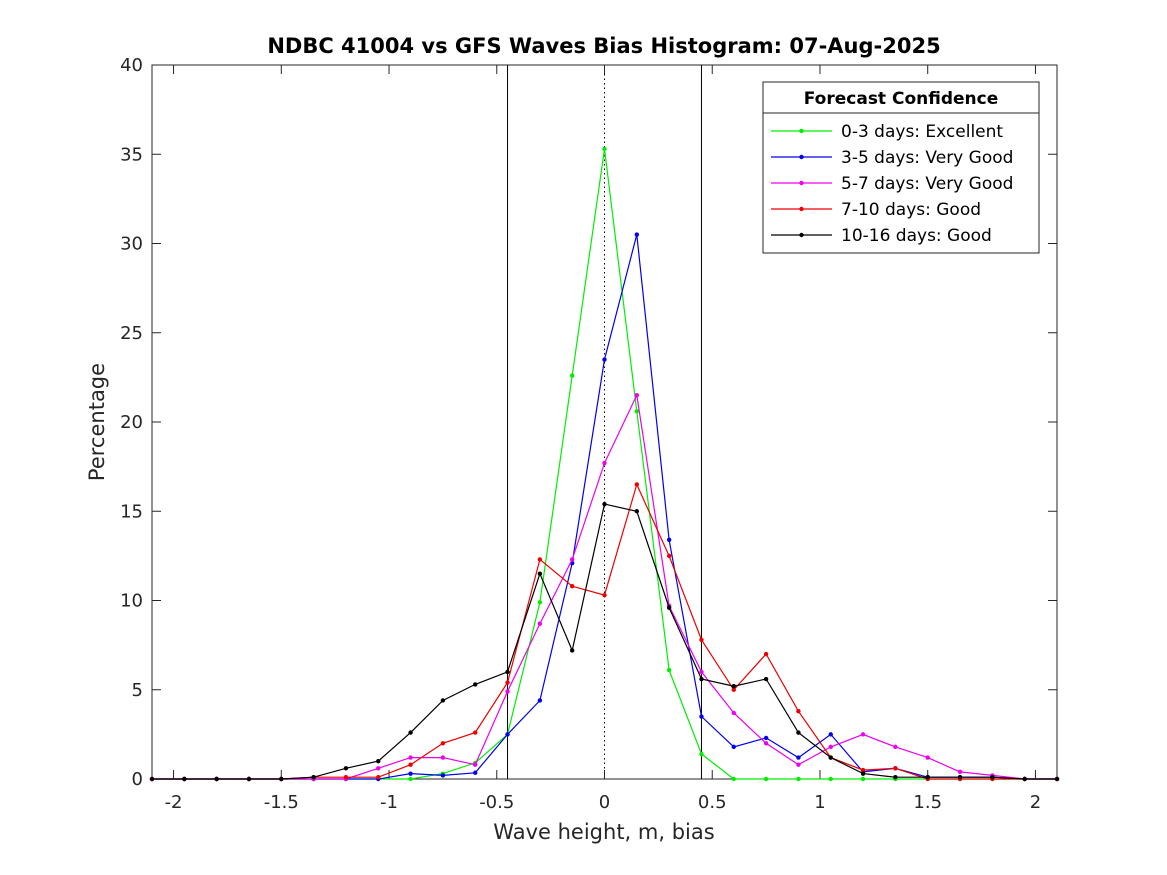 The height and width of the screenshot is (875, 1167). I want to click on x-tick-label: -0.5, so click(496, 802).